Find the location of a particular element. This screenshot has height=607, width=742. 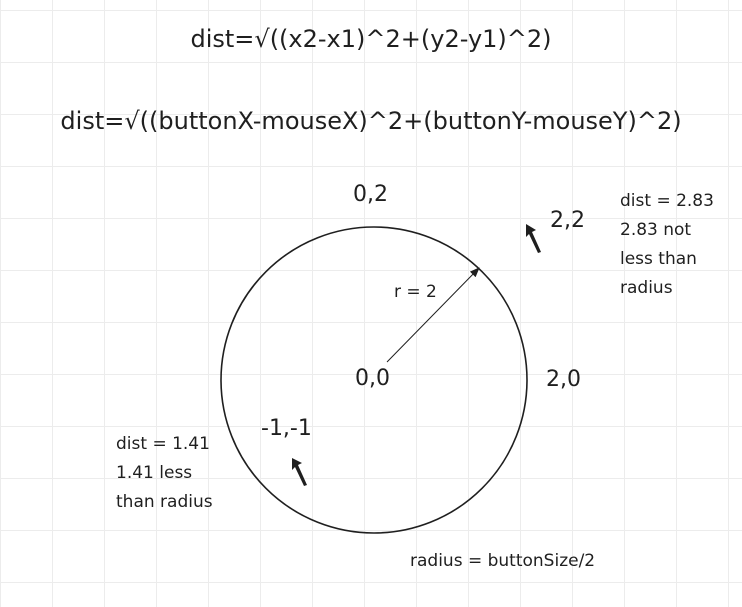

note-inside-point: dist = 1.41 1.41 less than radius is located at coordinates (164, 473).